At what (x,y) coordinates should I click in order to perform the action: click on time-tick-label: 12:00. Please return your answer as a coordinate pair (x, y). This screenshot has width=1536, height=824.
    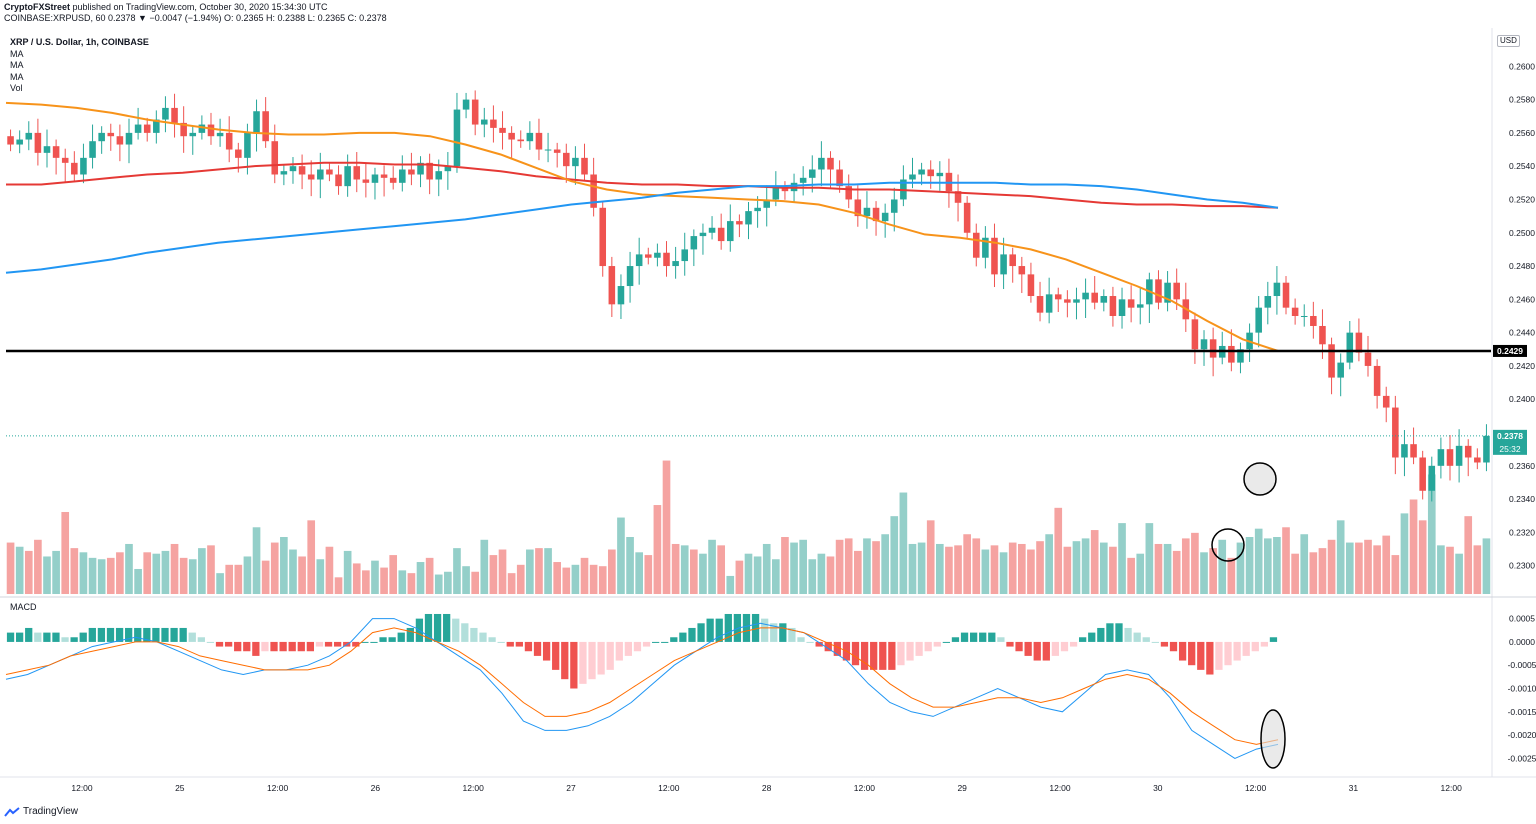
    Looking at the image, I should click on (474, 788).